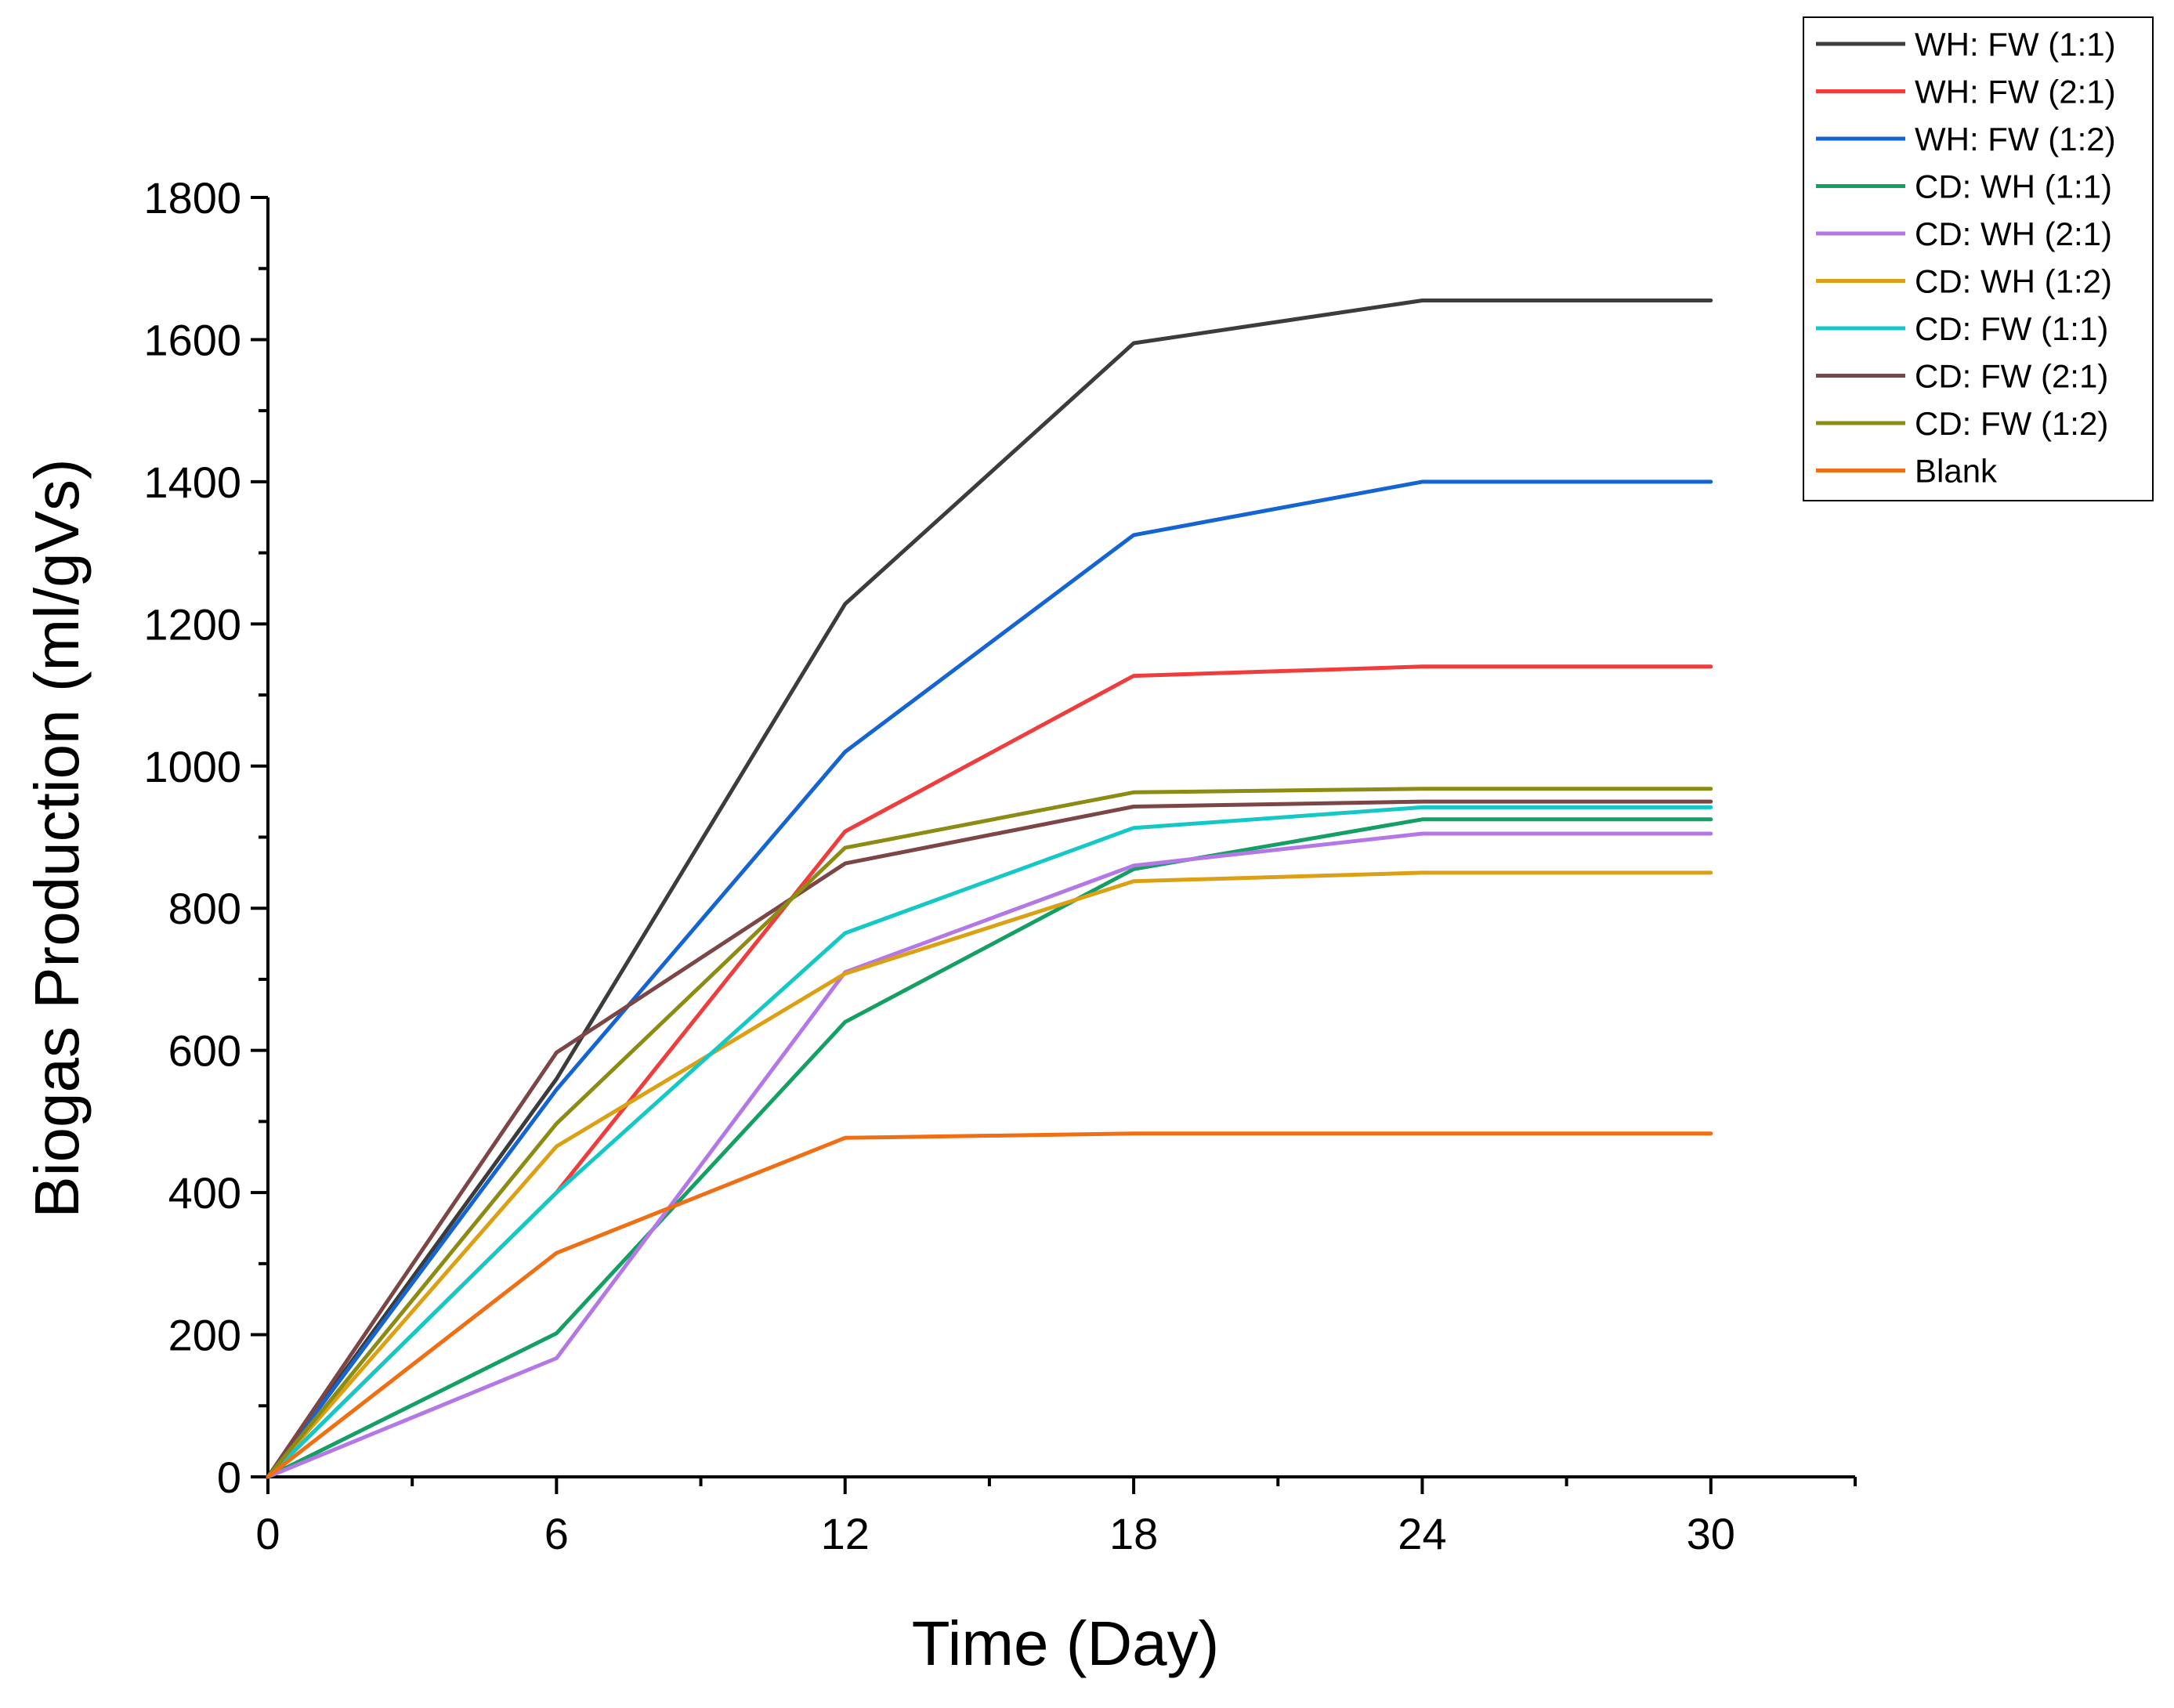 The image size is (2174, 1708). What do you see at coordinates (846, 1533) in the screenshot?
I see `x-tick-label: 12` at bounding box center [846, 1533].